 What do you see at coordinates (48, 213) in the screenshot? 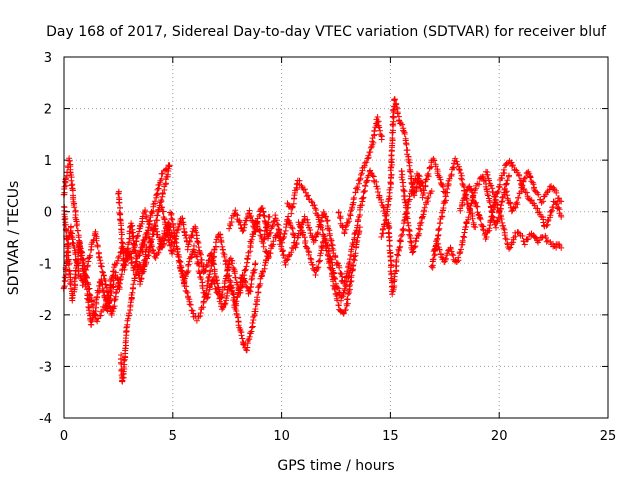
I see `y-tick-label: 0` at bounding box center [48, 213].